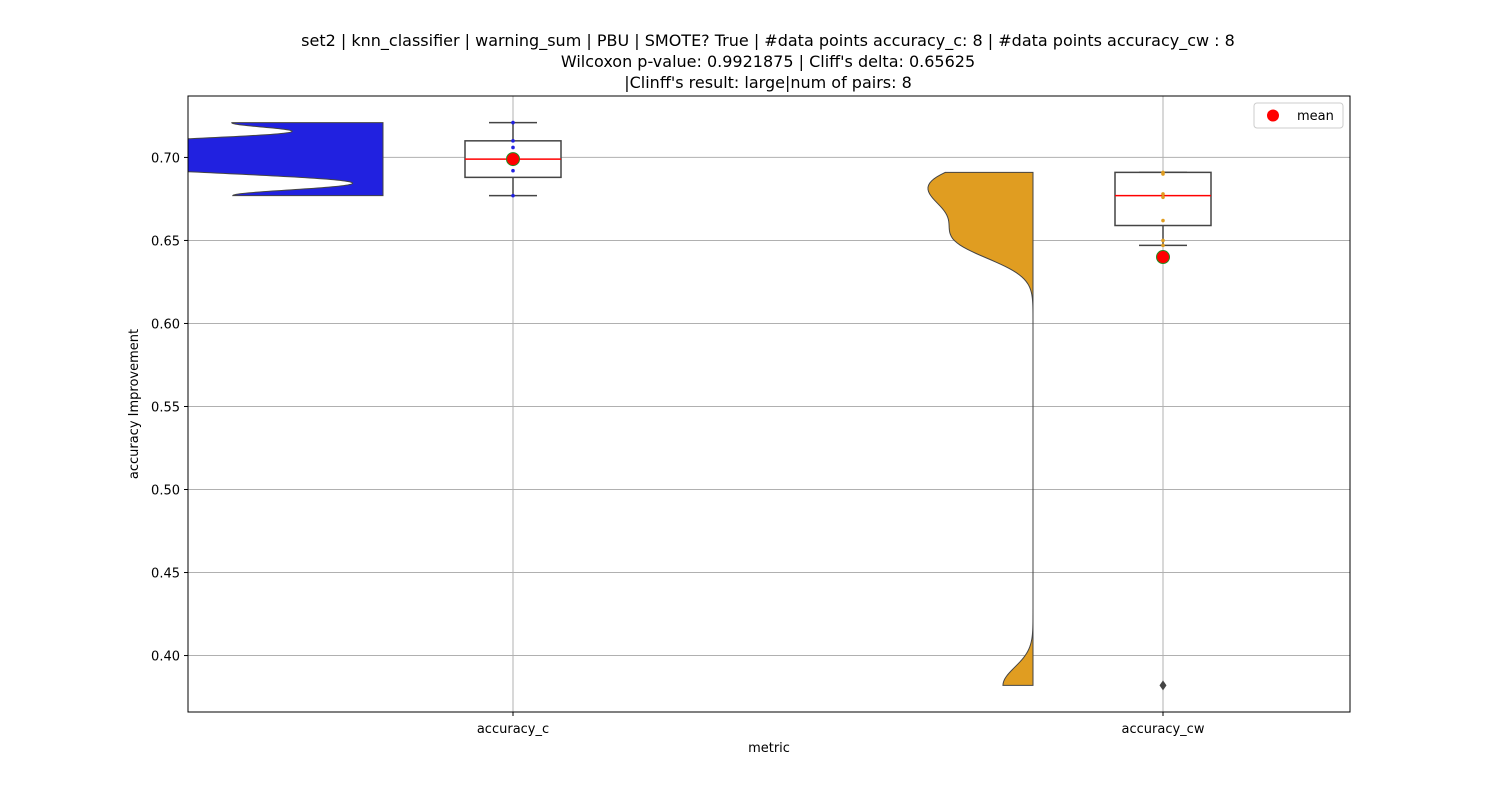 This screenshot has height=800, width=1500. I want to click on outlier-accuracy_cw, so click(1163, 685).